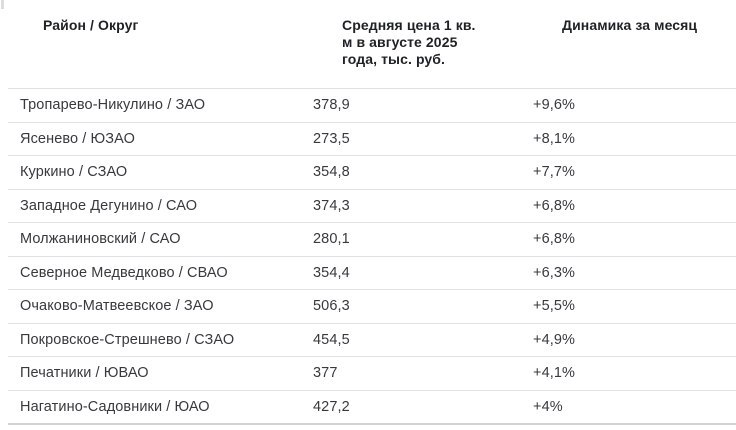 The image size is (736, 430). What do you see at coordinates (372, 306) in the screenshot?
I see `table-row: Очаково-Матвеевское / ЗАО 506,3 +5,5%` at bounding box center [372, 306].